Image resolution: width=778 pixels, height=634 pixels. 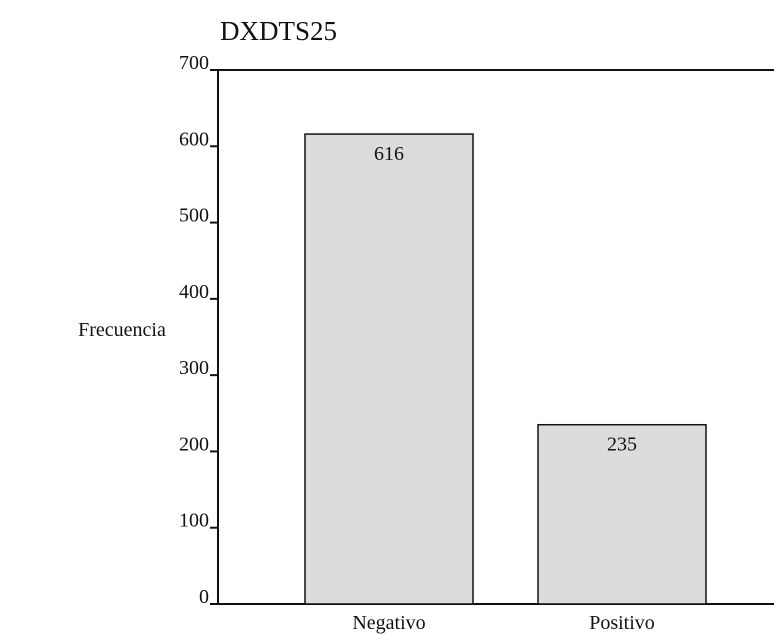 What do you see at coordinates (389, 154) in the screenshot?
I see `bar-value-label: 616` at bounding box center [389, 154].